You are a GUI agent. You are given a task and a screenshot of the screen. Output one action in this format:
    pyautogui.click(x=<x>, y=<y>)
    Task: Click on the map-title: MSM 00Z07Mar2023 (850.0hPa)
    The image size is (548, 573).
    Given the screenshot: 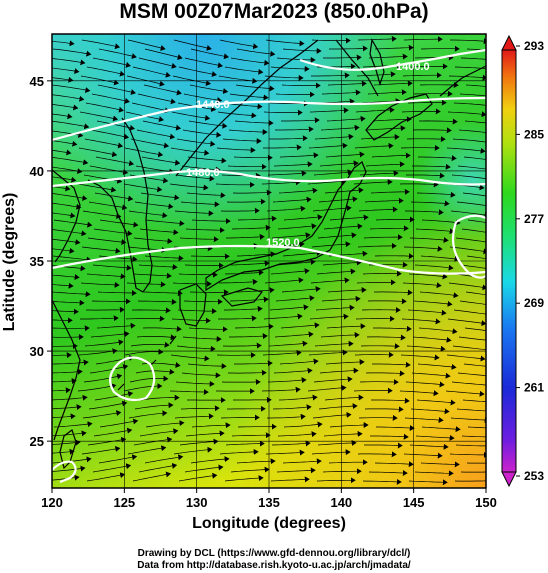 What is the action you would take?
    pyautogui.click(x=274, y=11)
    